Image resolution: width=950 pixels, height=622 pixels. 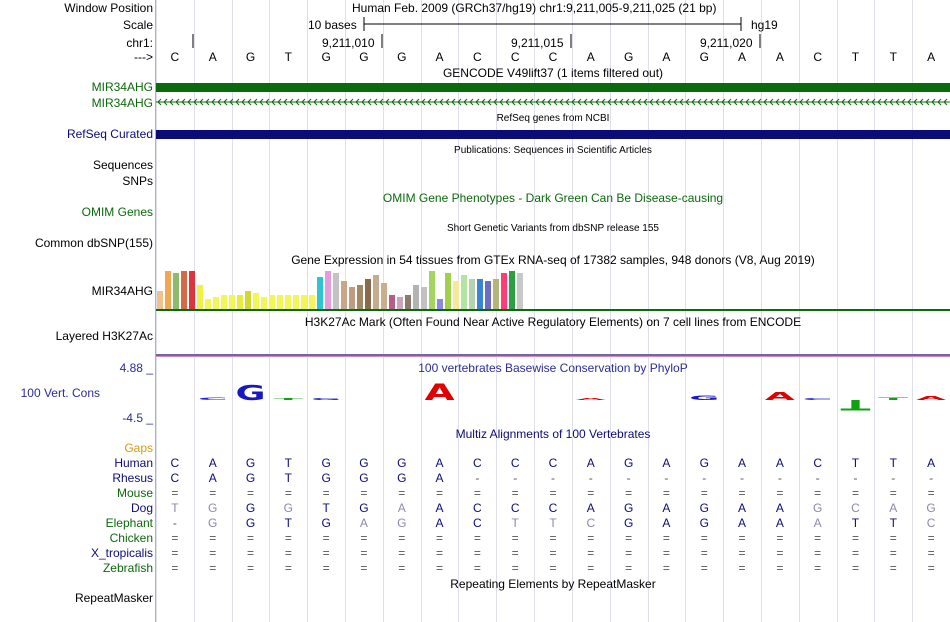 I want to click on species-label: Dog, so click(x=141, y=508).